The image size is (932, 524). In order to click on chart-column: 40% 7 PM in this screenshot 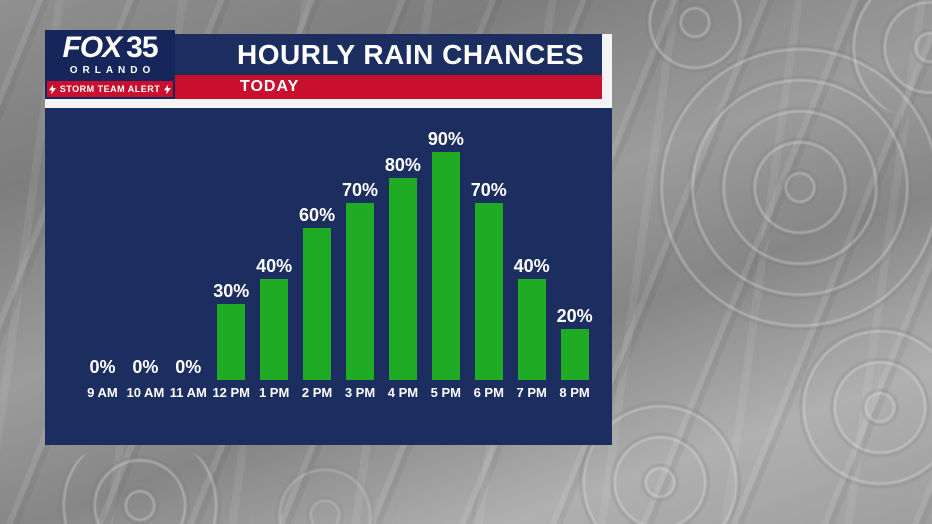, I will do `click(531, 255)`.